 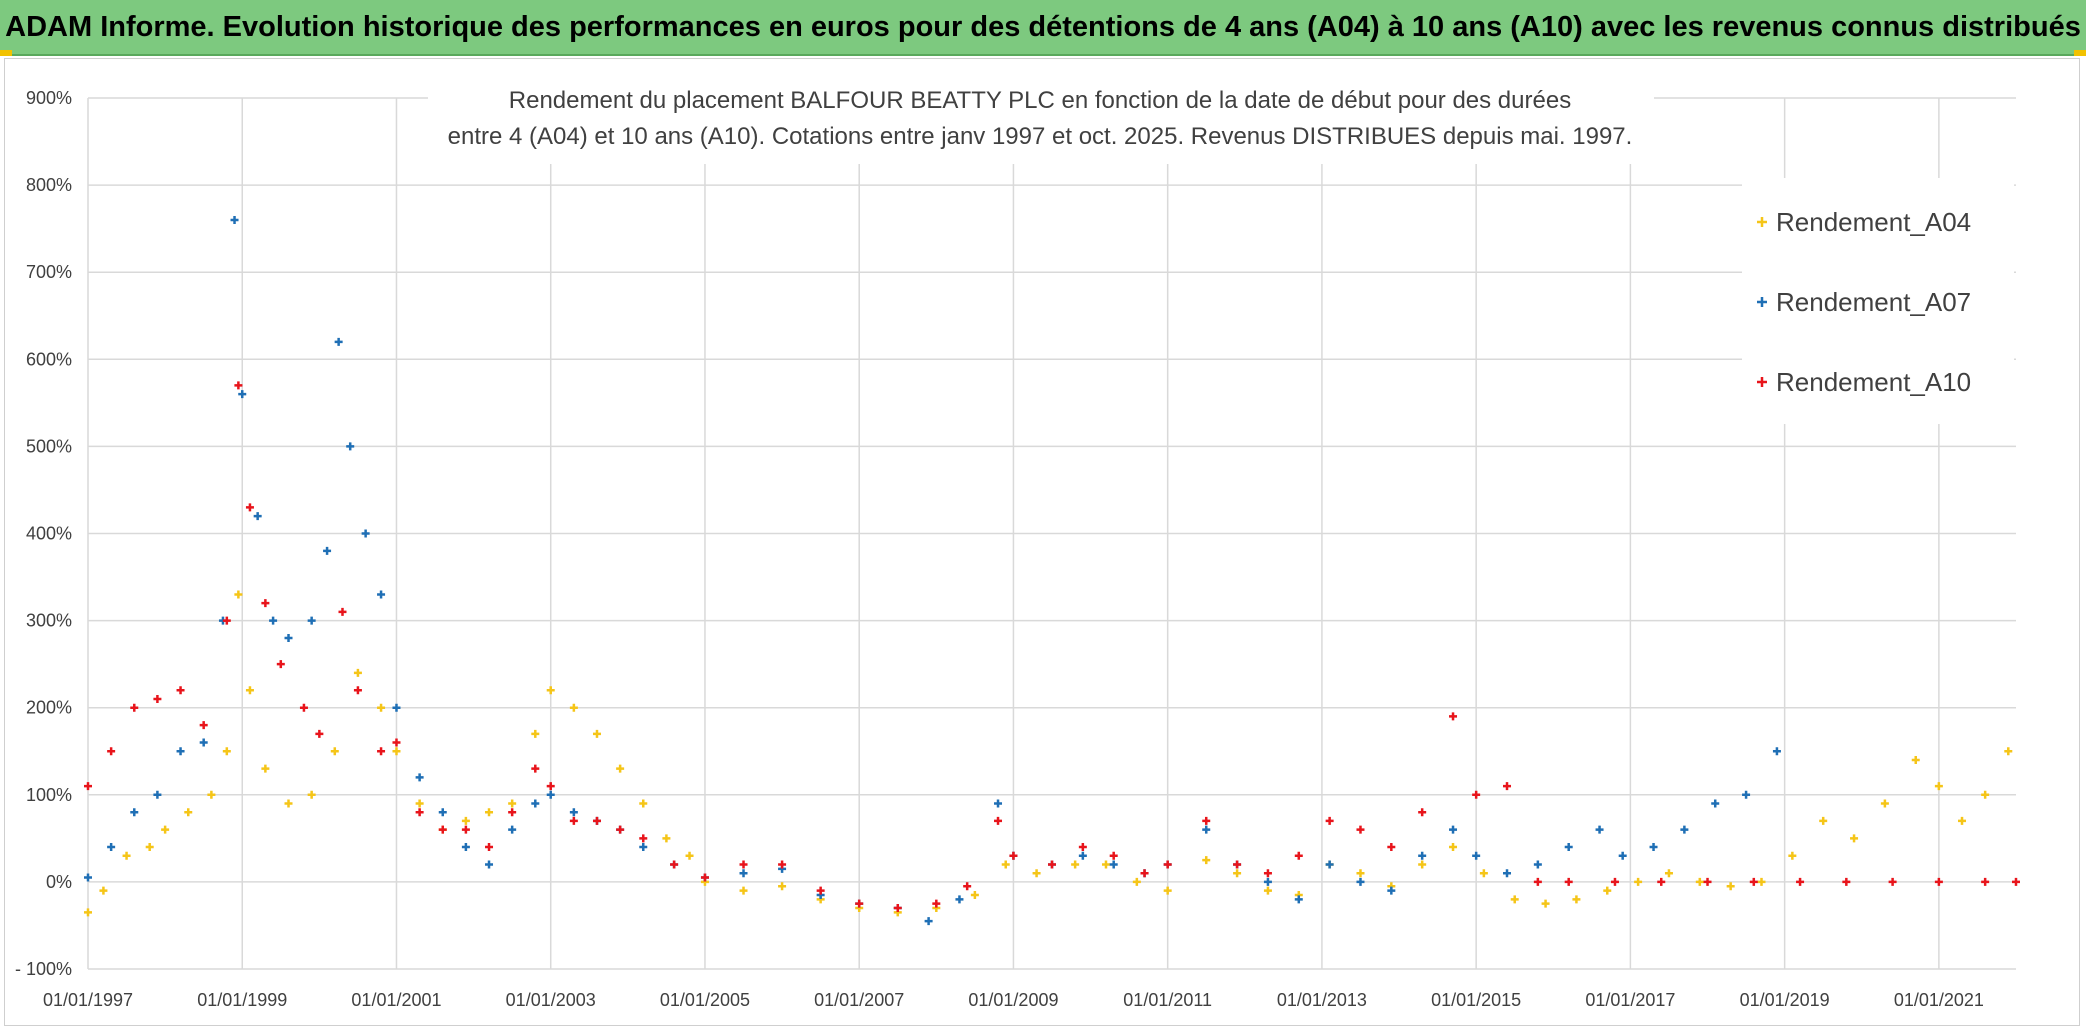 What do you see at coordinates (1013, 1000) in the screenshot?
I see `x-tick-label: 01/01/2009` at bounding box center [1013, 1000].